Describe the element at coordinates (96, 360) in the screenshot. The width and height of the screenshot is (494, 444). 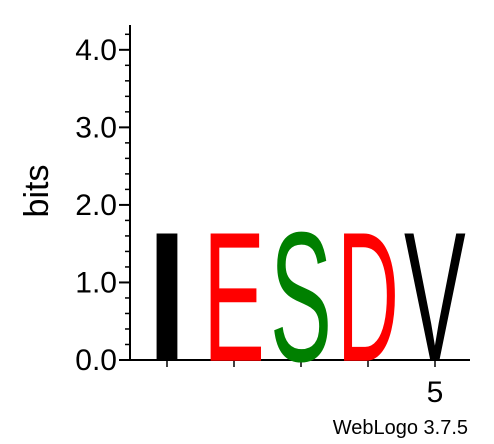
I see `y-tick-label: 0.0` at that location.